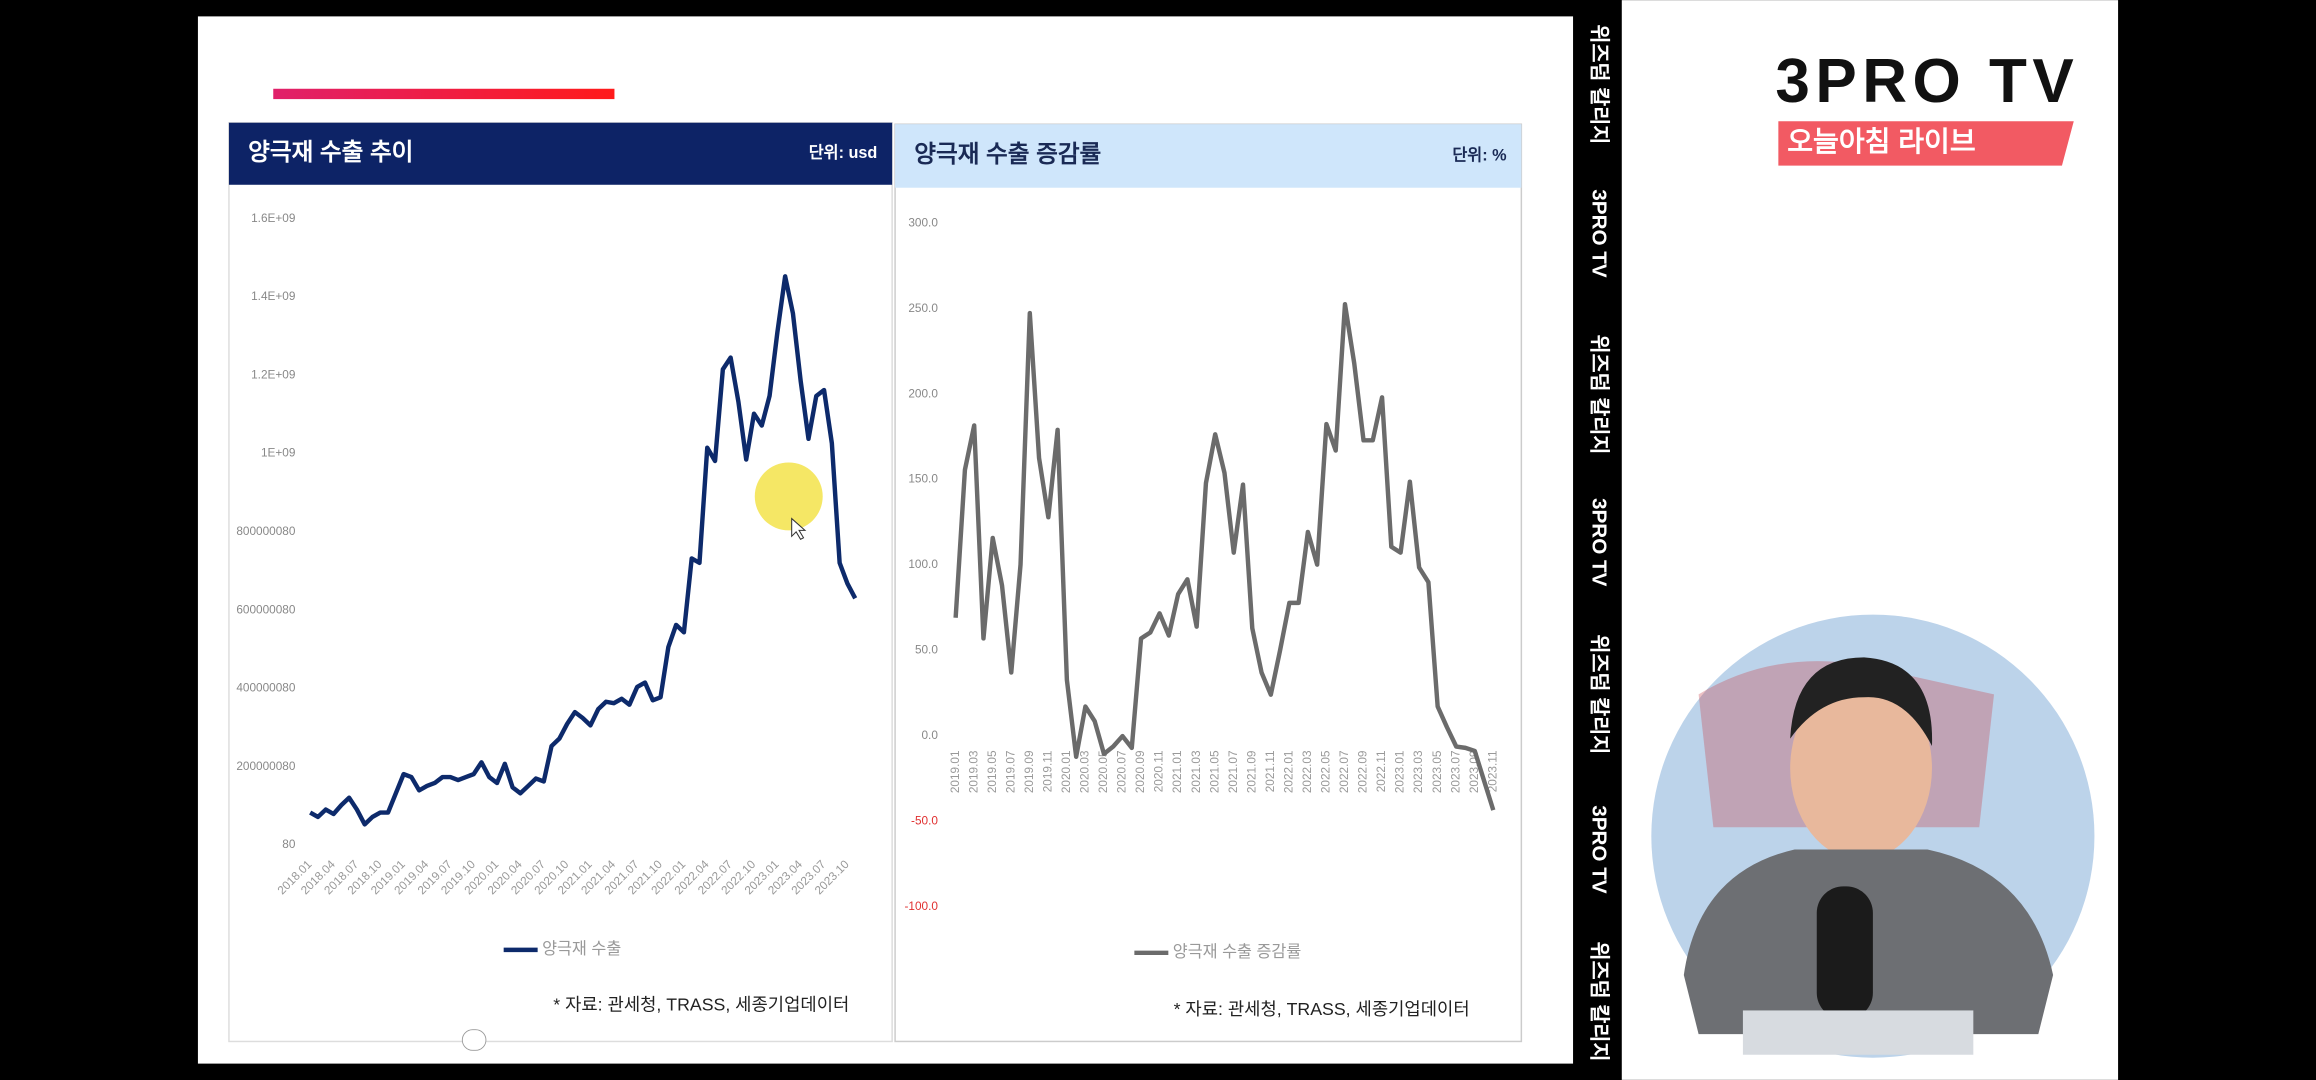  I want to click on y-tick-label: 50.0, so click(926, 650).